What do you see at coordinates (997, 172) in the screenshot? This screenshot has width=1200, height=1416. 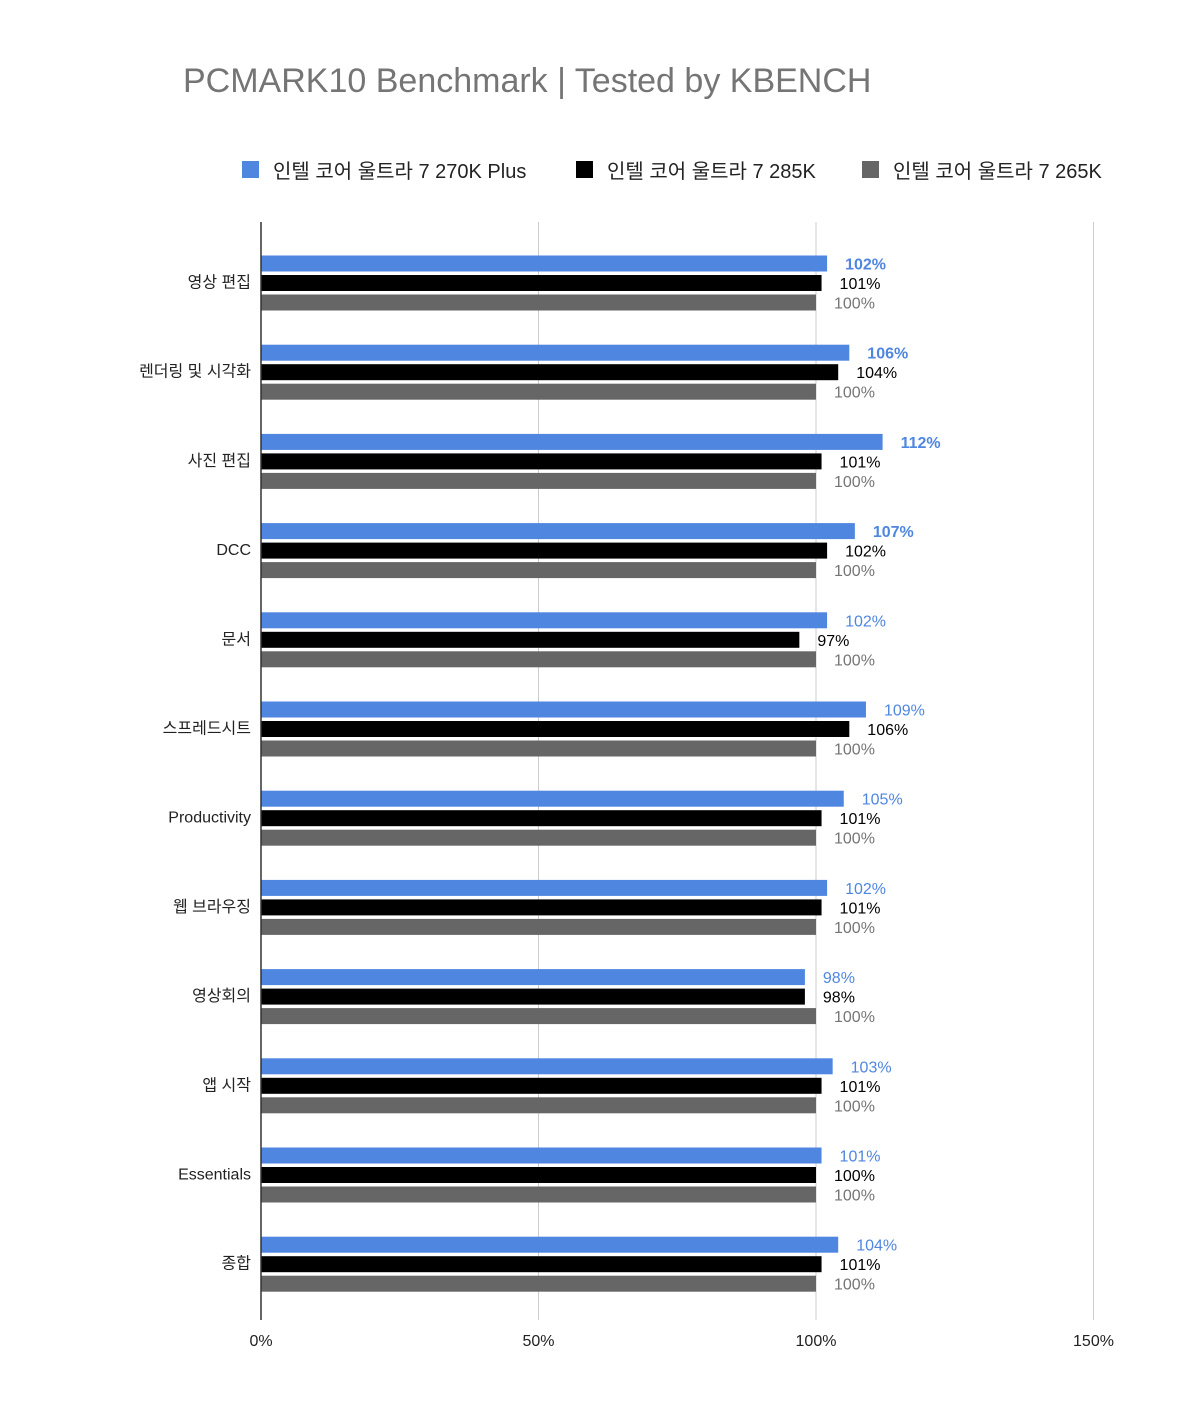 I see `legend-label: 인텔 코어 울트라 7 265K` at bounding box center [997, 172].